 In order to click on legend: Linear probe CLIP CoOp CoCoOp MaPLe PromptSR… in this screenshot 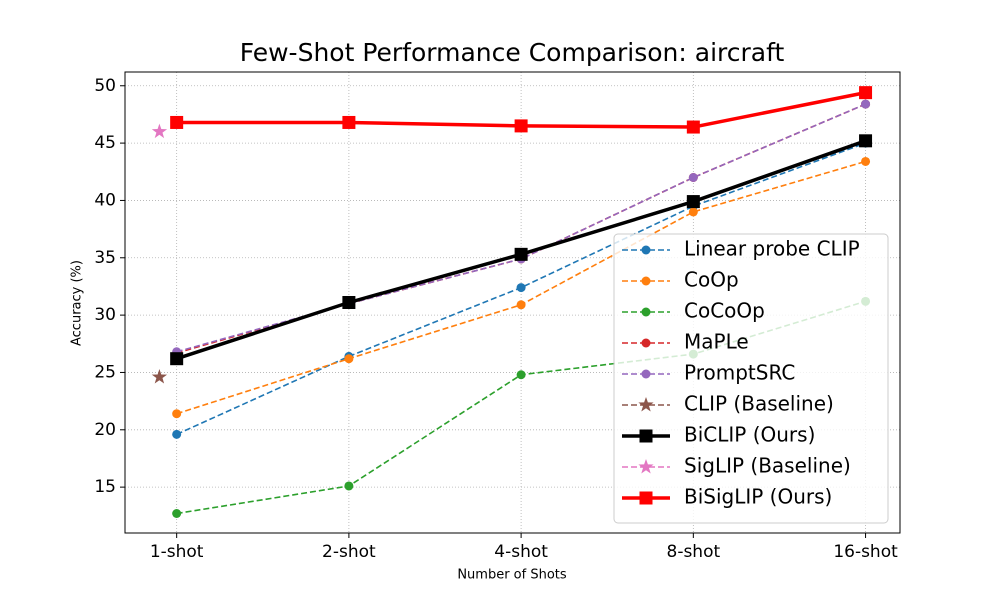, I will do `click(751, 378)`.